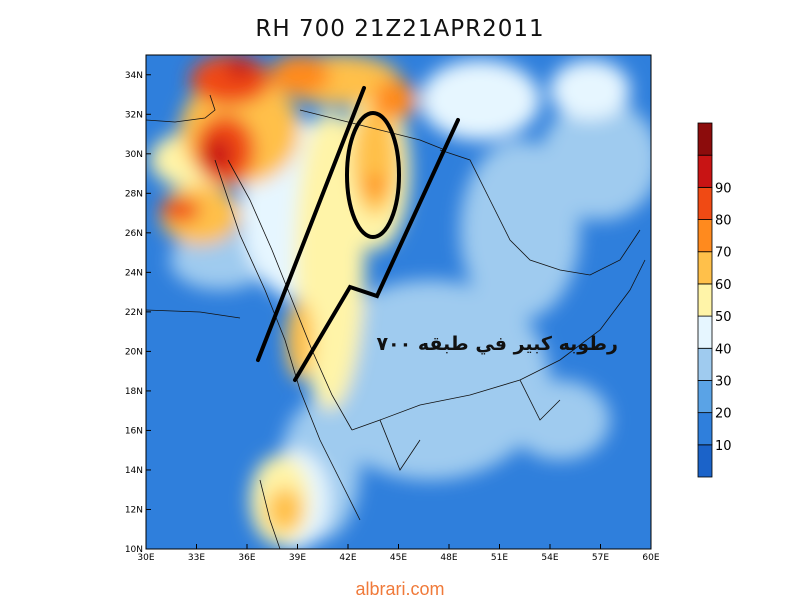  What do you see at coordinates (134, 76) in the screenshot?
I see `y-tick-label: 34N` at bounding box center [134, 76].